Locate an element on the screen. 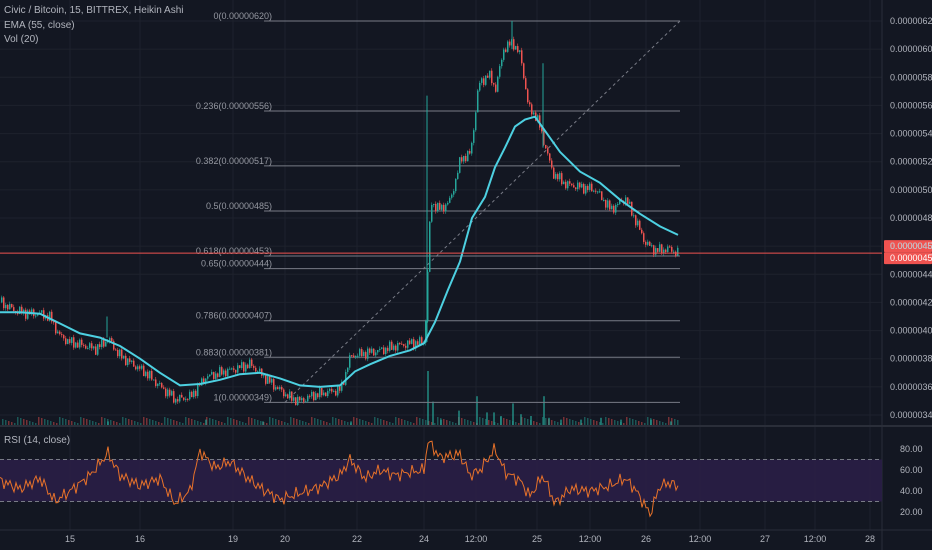 This screenshot has height=550, width=932. volume-legend: Vol (20) is located at coordinates (21, 39).